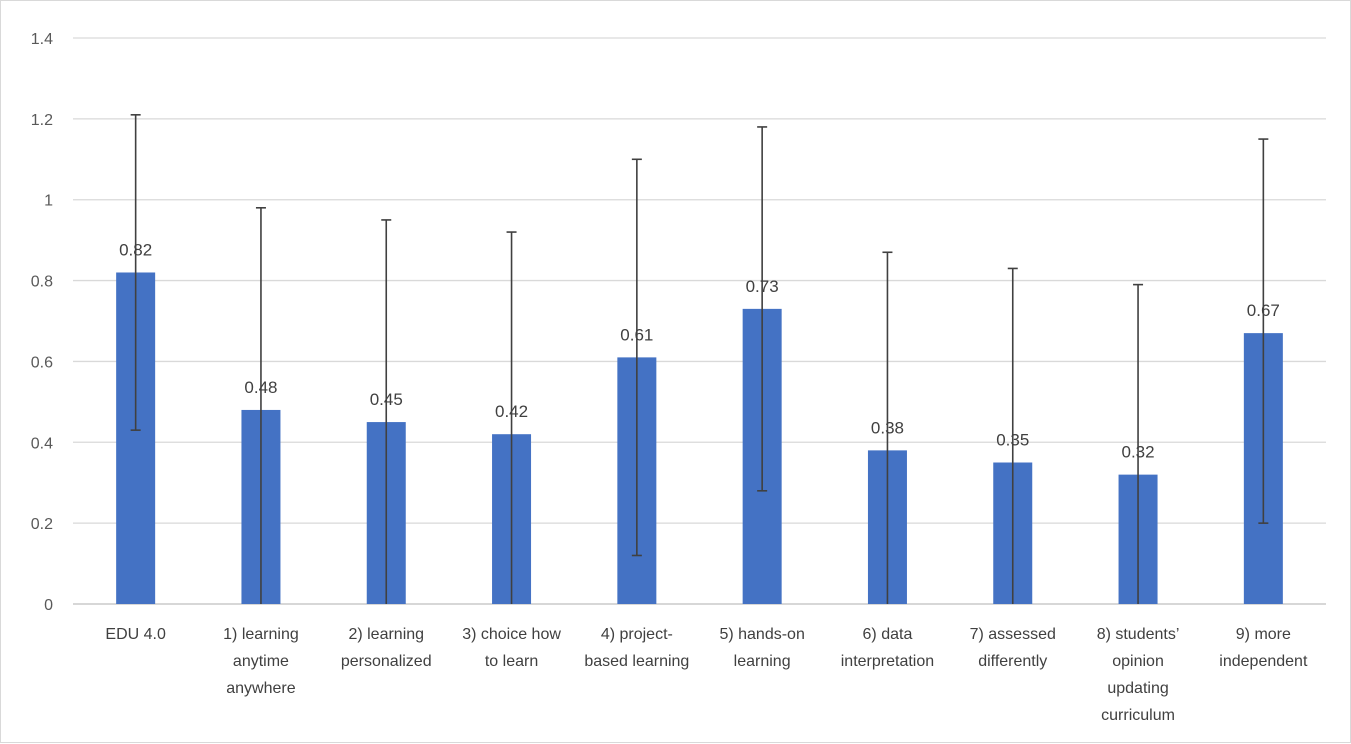 The height and width of the screenshot is (744, 1351). Describe the element at coordinates (887, 427) in the screenshot. I see `data-label: 0.38` at that location.